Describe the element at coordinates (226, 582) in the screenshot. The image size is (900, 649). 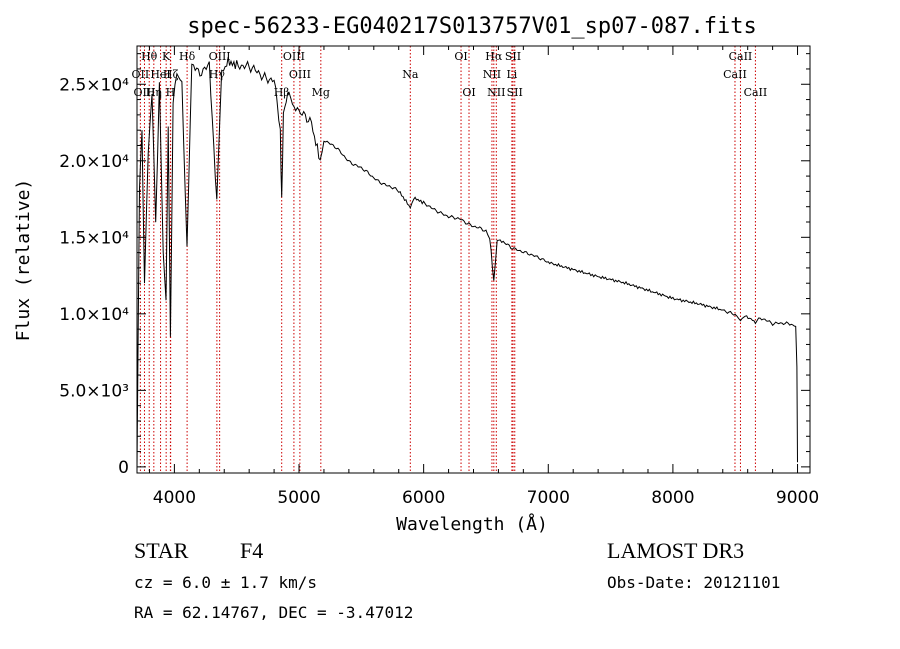
I see `redshift-value: cz = 6.0 ± 1.7 km/s` at that location.